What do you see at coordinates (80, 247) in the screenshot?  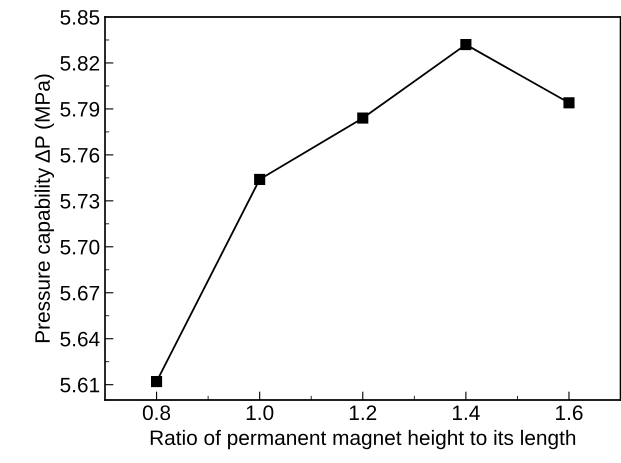 I see `y-tick-label: 5.70` at bounding box center [80, 247].